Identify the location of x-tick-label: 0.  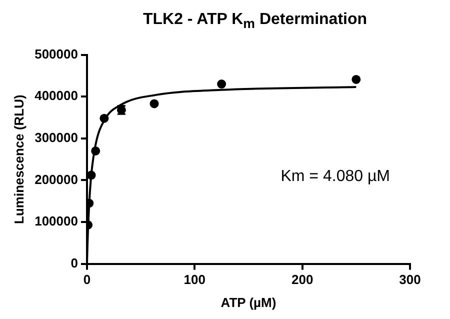
(87, 280).